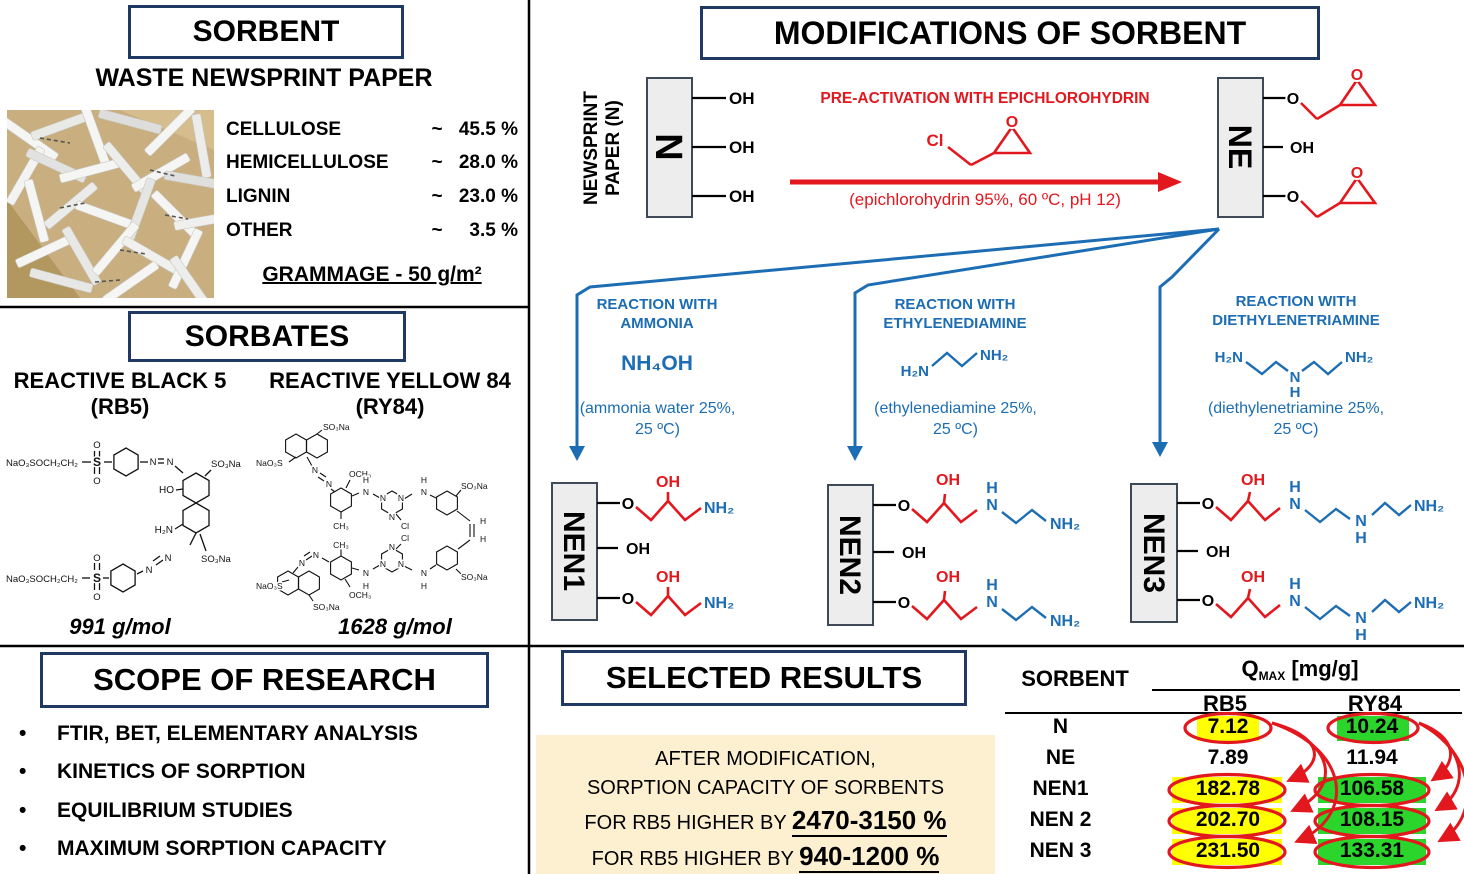 This screenshot has width=1464, height=874. Describe the element at coordinates (992, 505) in the screenshot. I see `nen2-n-label: N` at that location.